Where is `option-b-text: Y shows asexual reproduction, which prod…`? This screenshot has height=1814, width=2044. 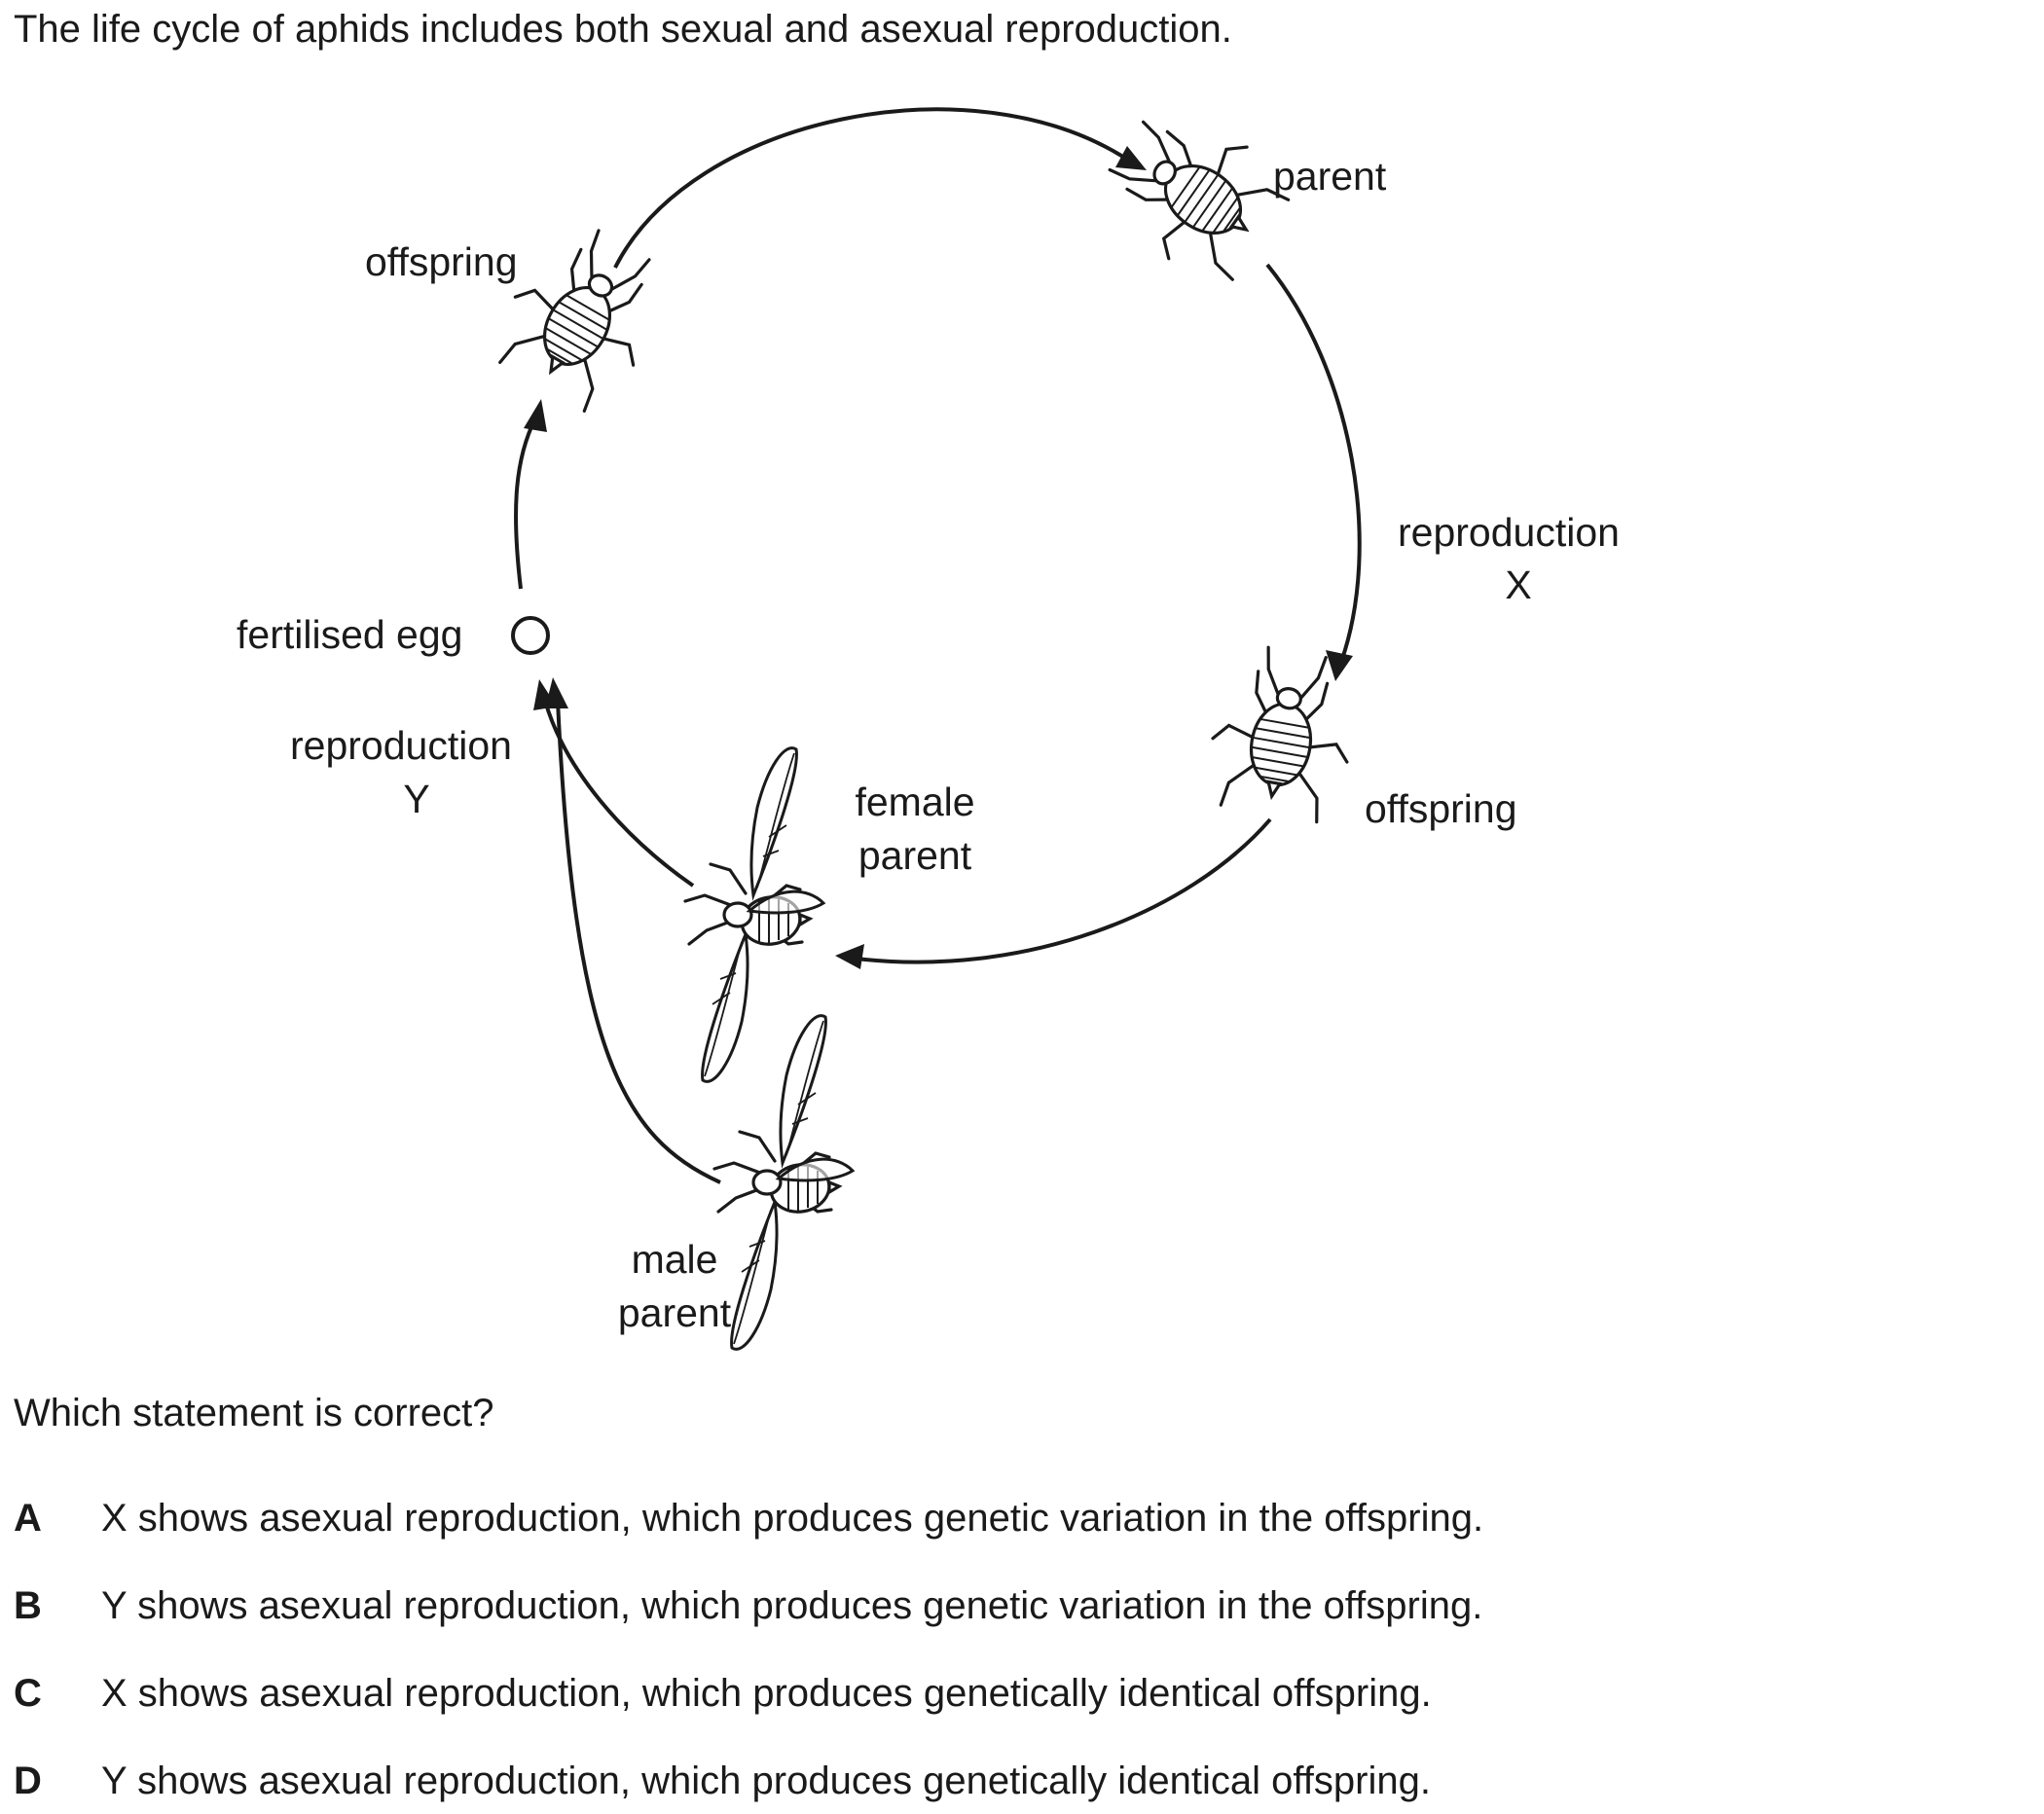
option-b-text: Y shows asexual reproduction, which prod… is located at coordinates (792, 1605).